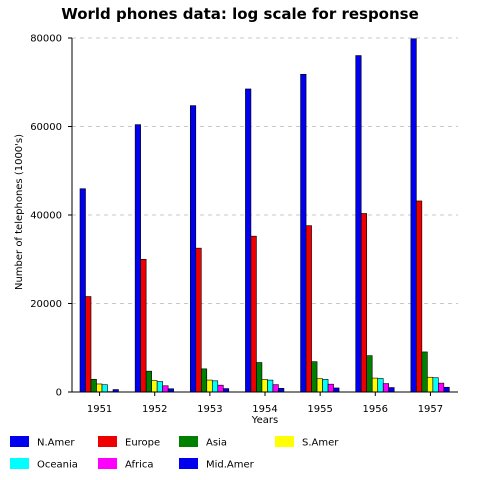 The width and height of the screenshot is (480, 480). Describe the element at coordinates (57, 465) in the screenshot. I see `legend-label: Oceania` at that location.